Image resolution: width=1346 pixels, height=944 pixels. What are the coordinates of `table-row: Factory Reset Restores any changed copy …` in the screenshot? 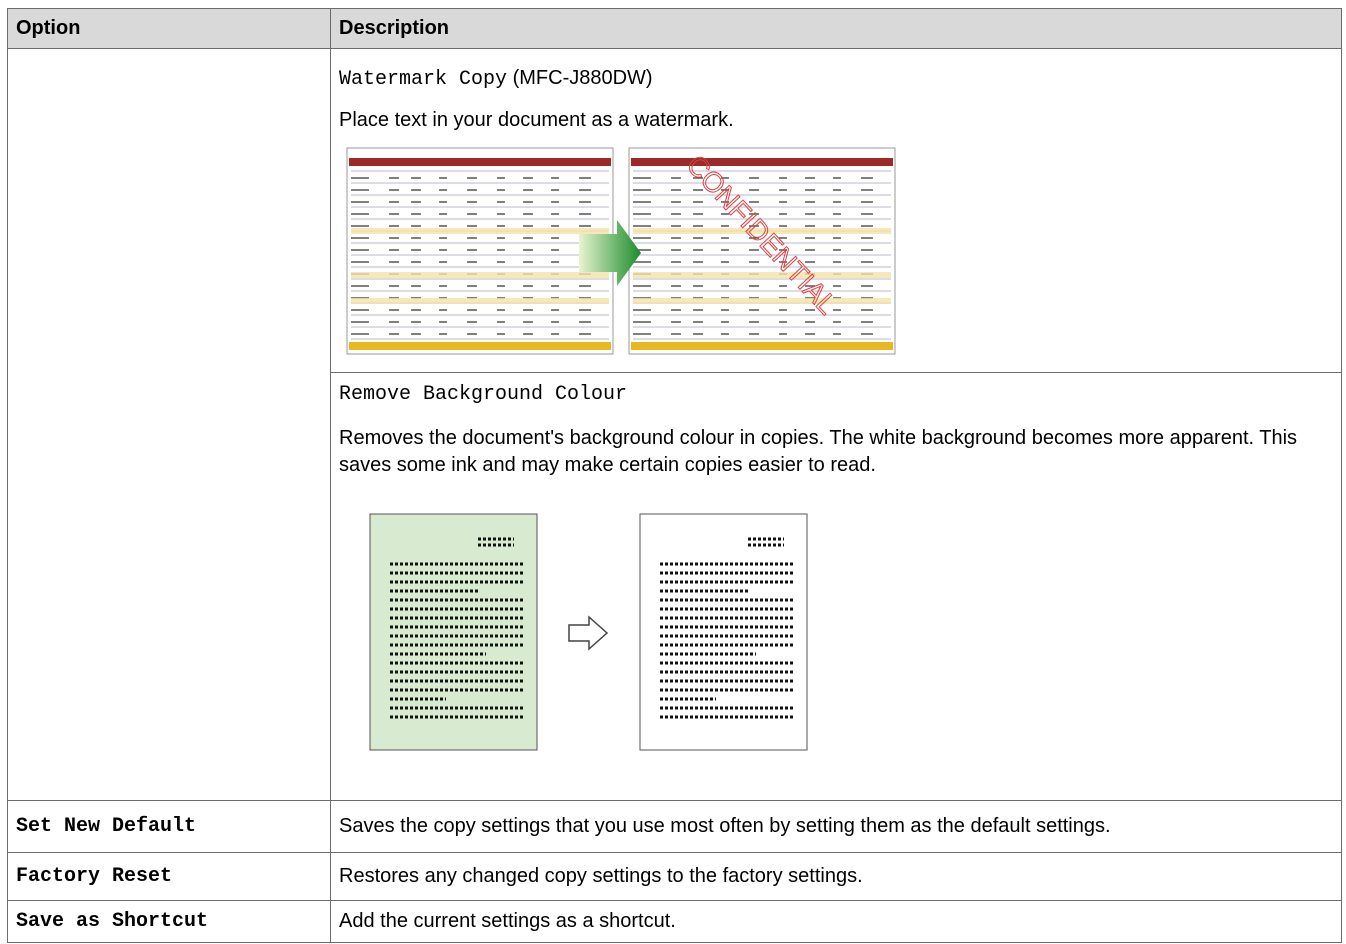 It's located at (674, 876).